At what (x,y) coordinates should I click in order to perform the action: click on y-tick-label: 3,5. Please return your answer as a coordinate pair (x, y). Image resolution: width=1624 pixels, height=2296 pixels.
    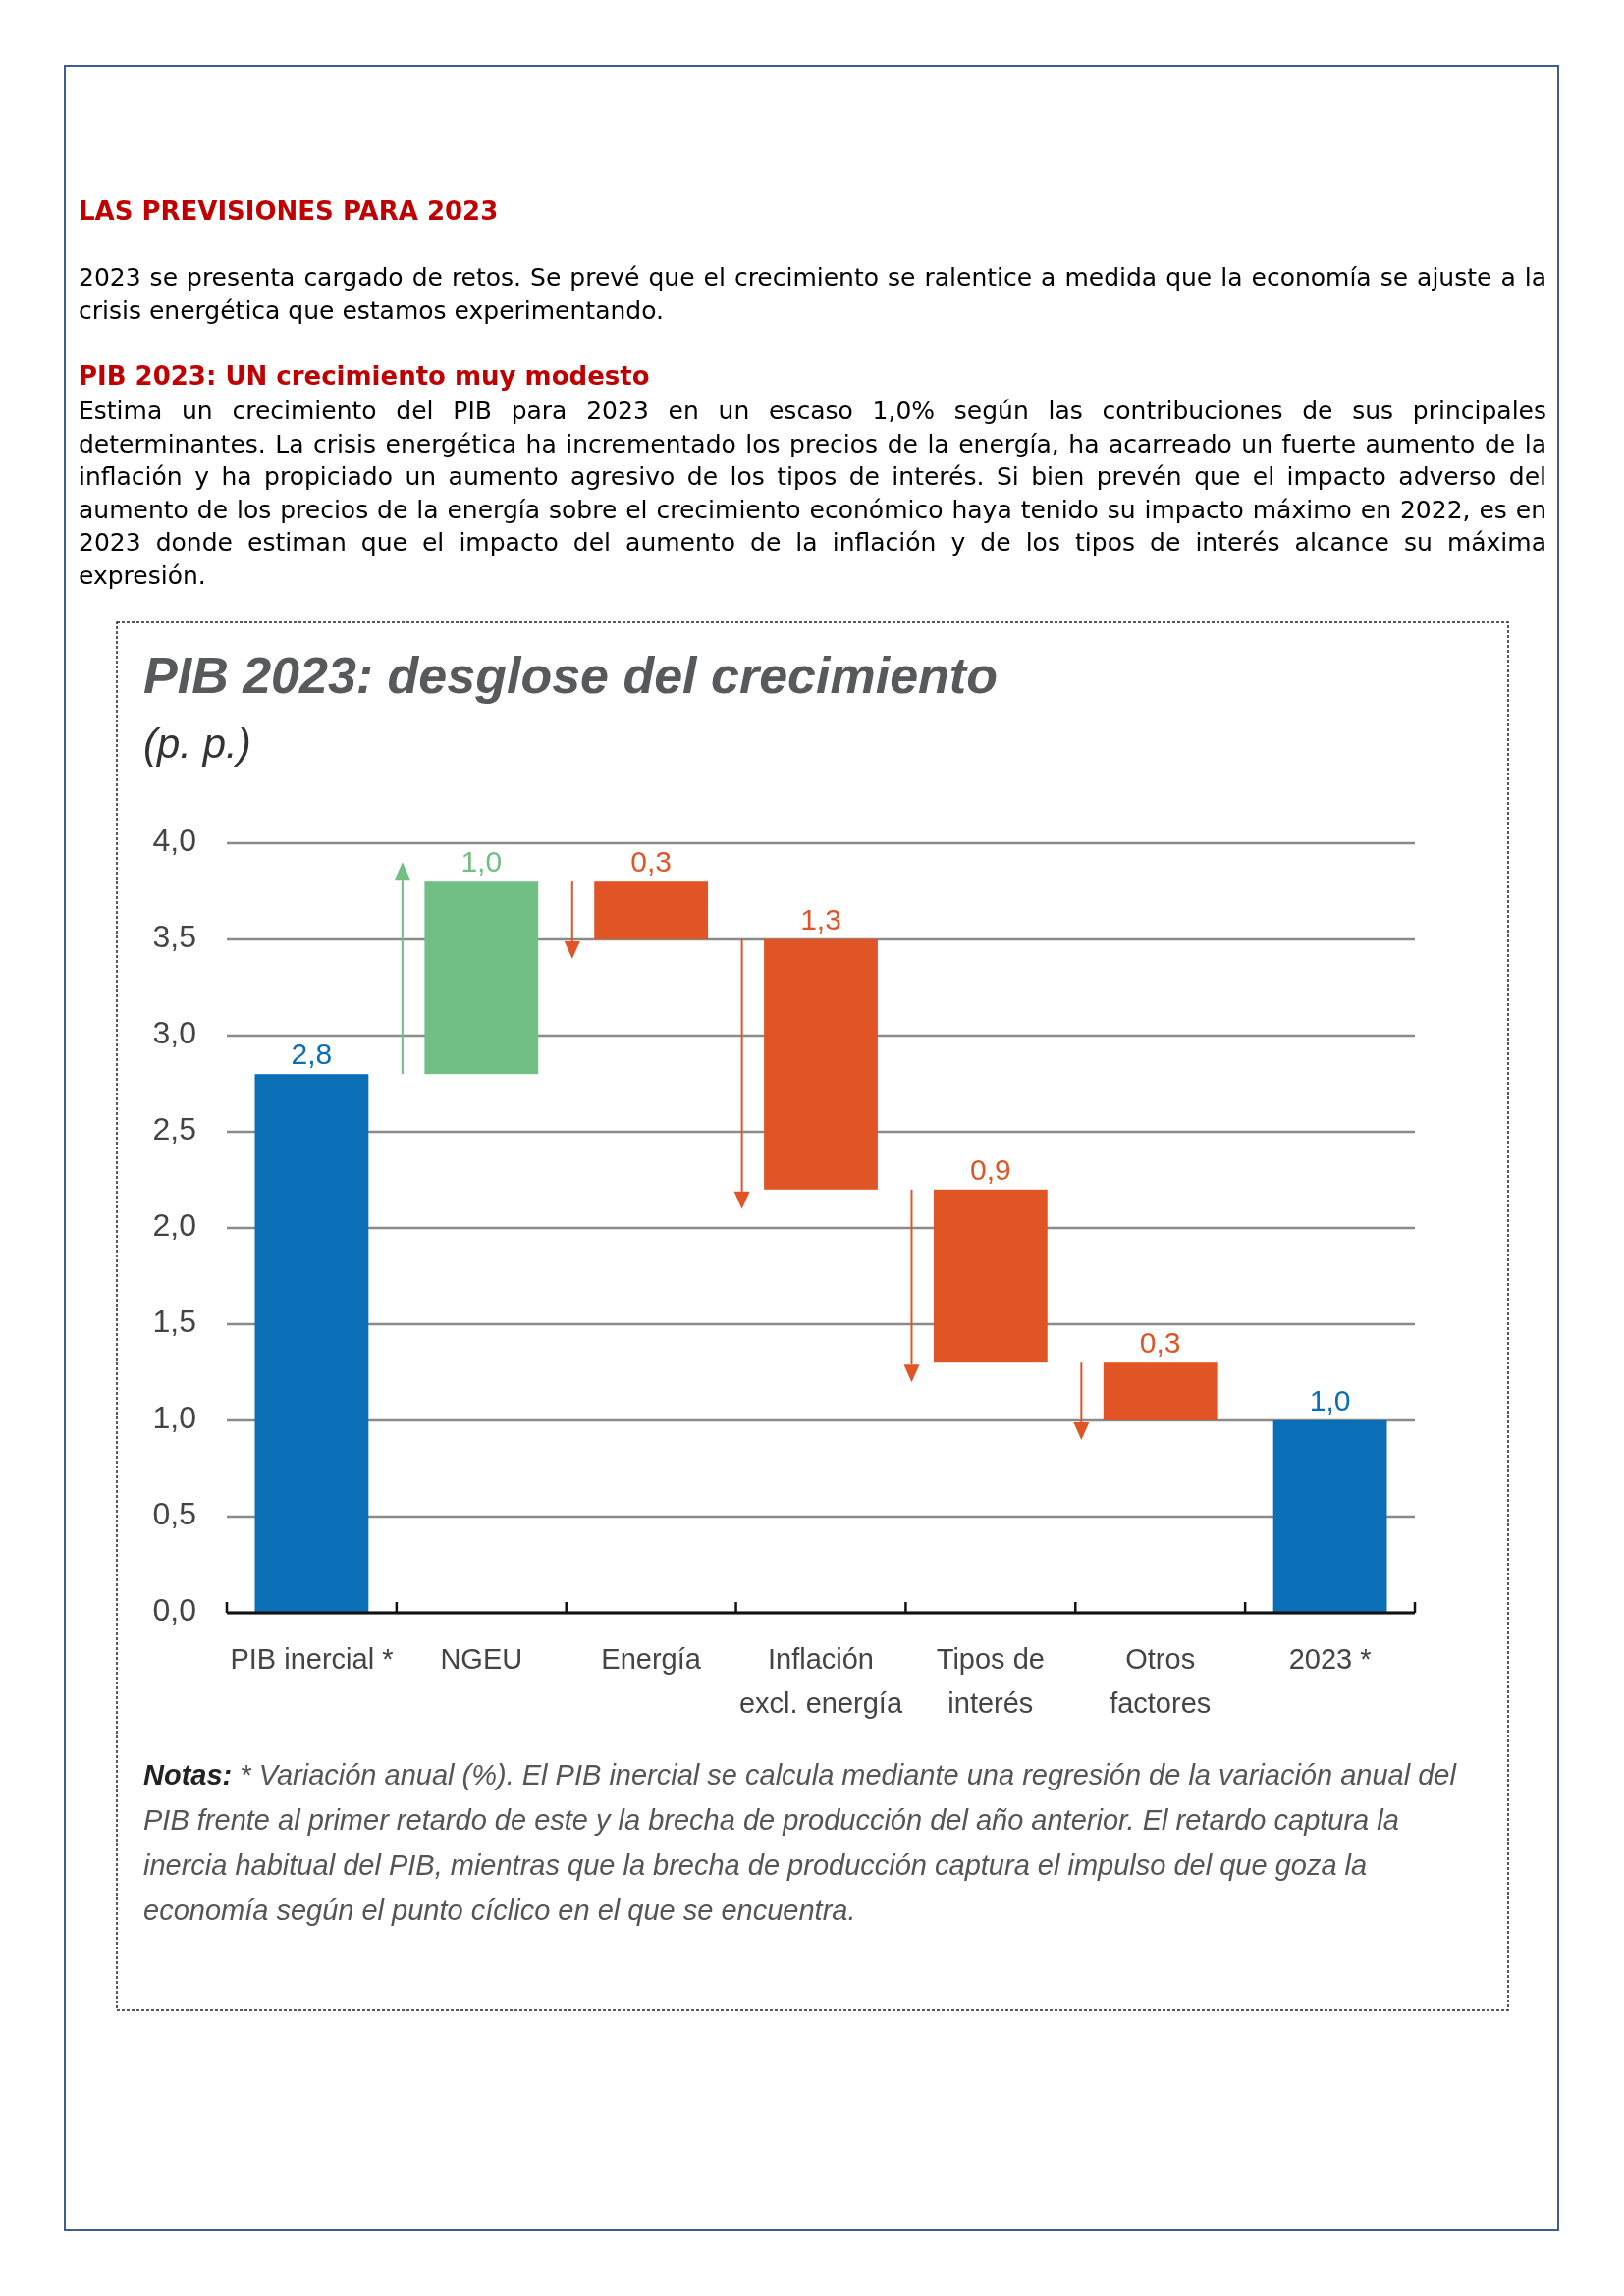
    Looking at the image, I should click on (174, 937).